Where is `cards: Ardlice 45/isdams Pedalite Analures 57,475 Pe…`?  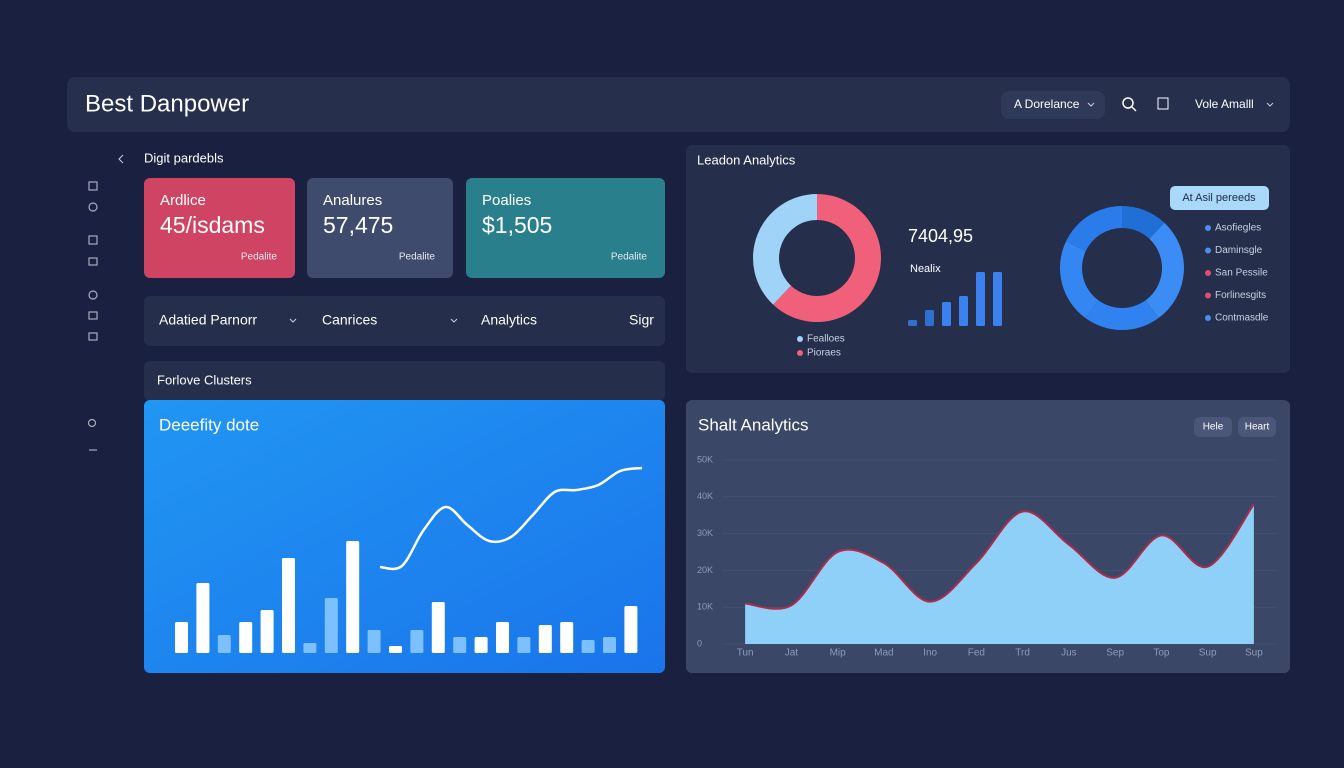
cards: Ardlice 45/isdams Pedalite Analures 57,475 Pe… is located at coordinates (404, 228).